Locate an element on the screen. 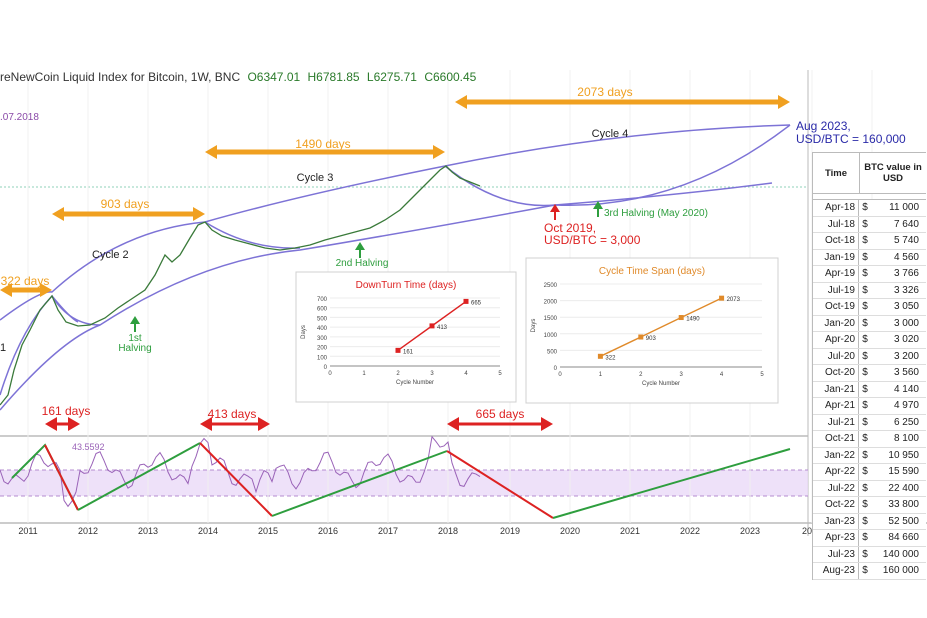 This screenshot has height=618, width=927. halving-1-arrow-head is located at coordinates (135, 320).